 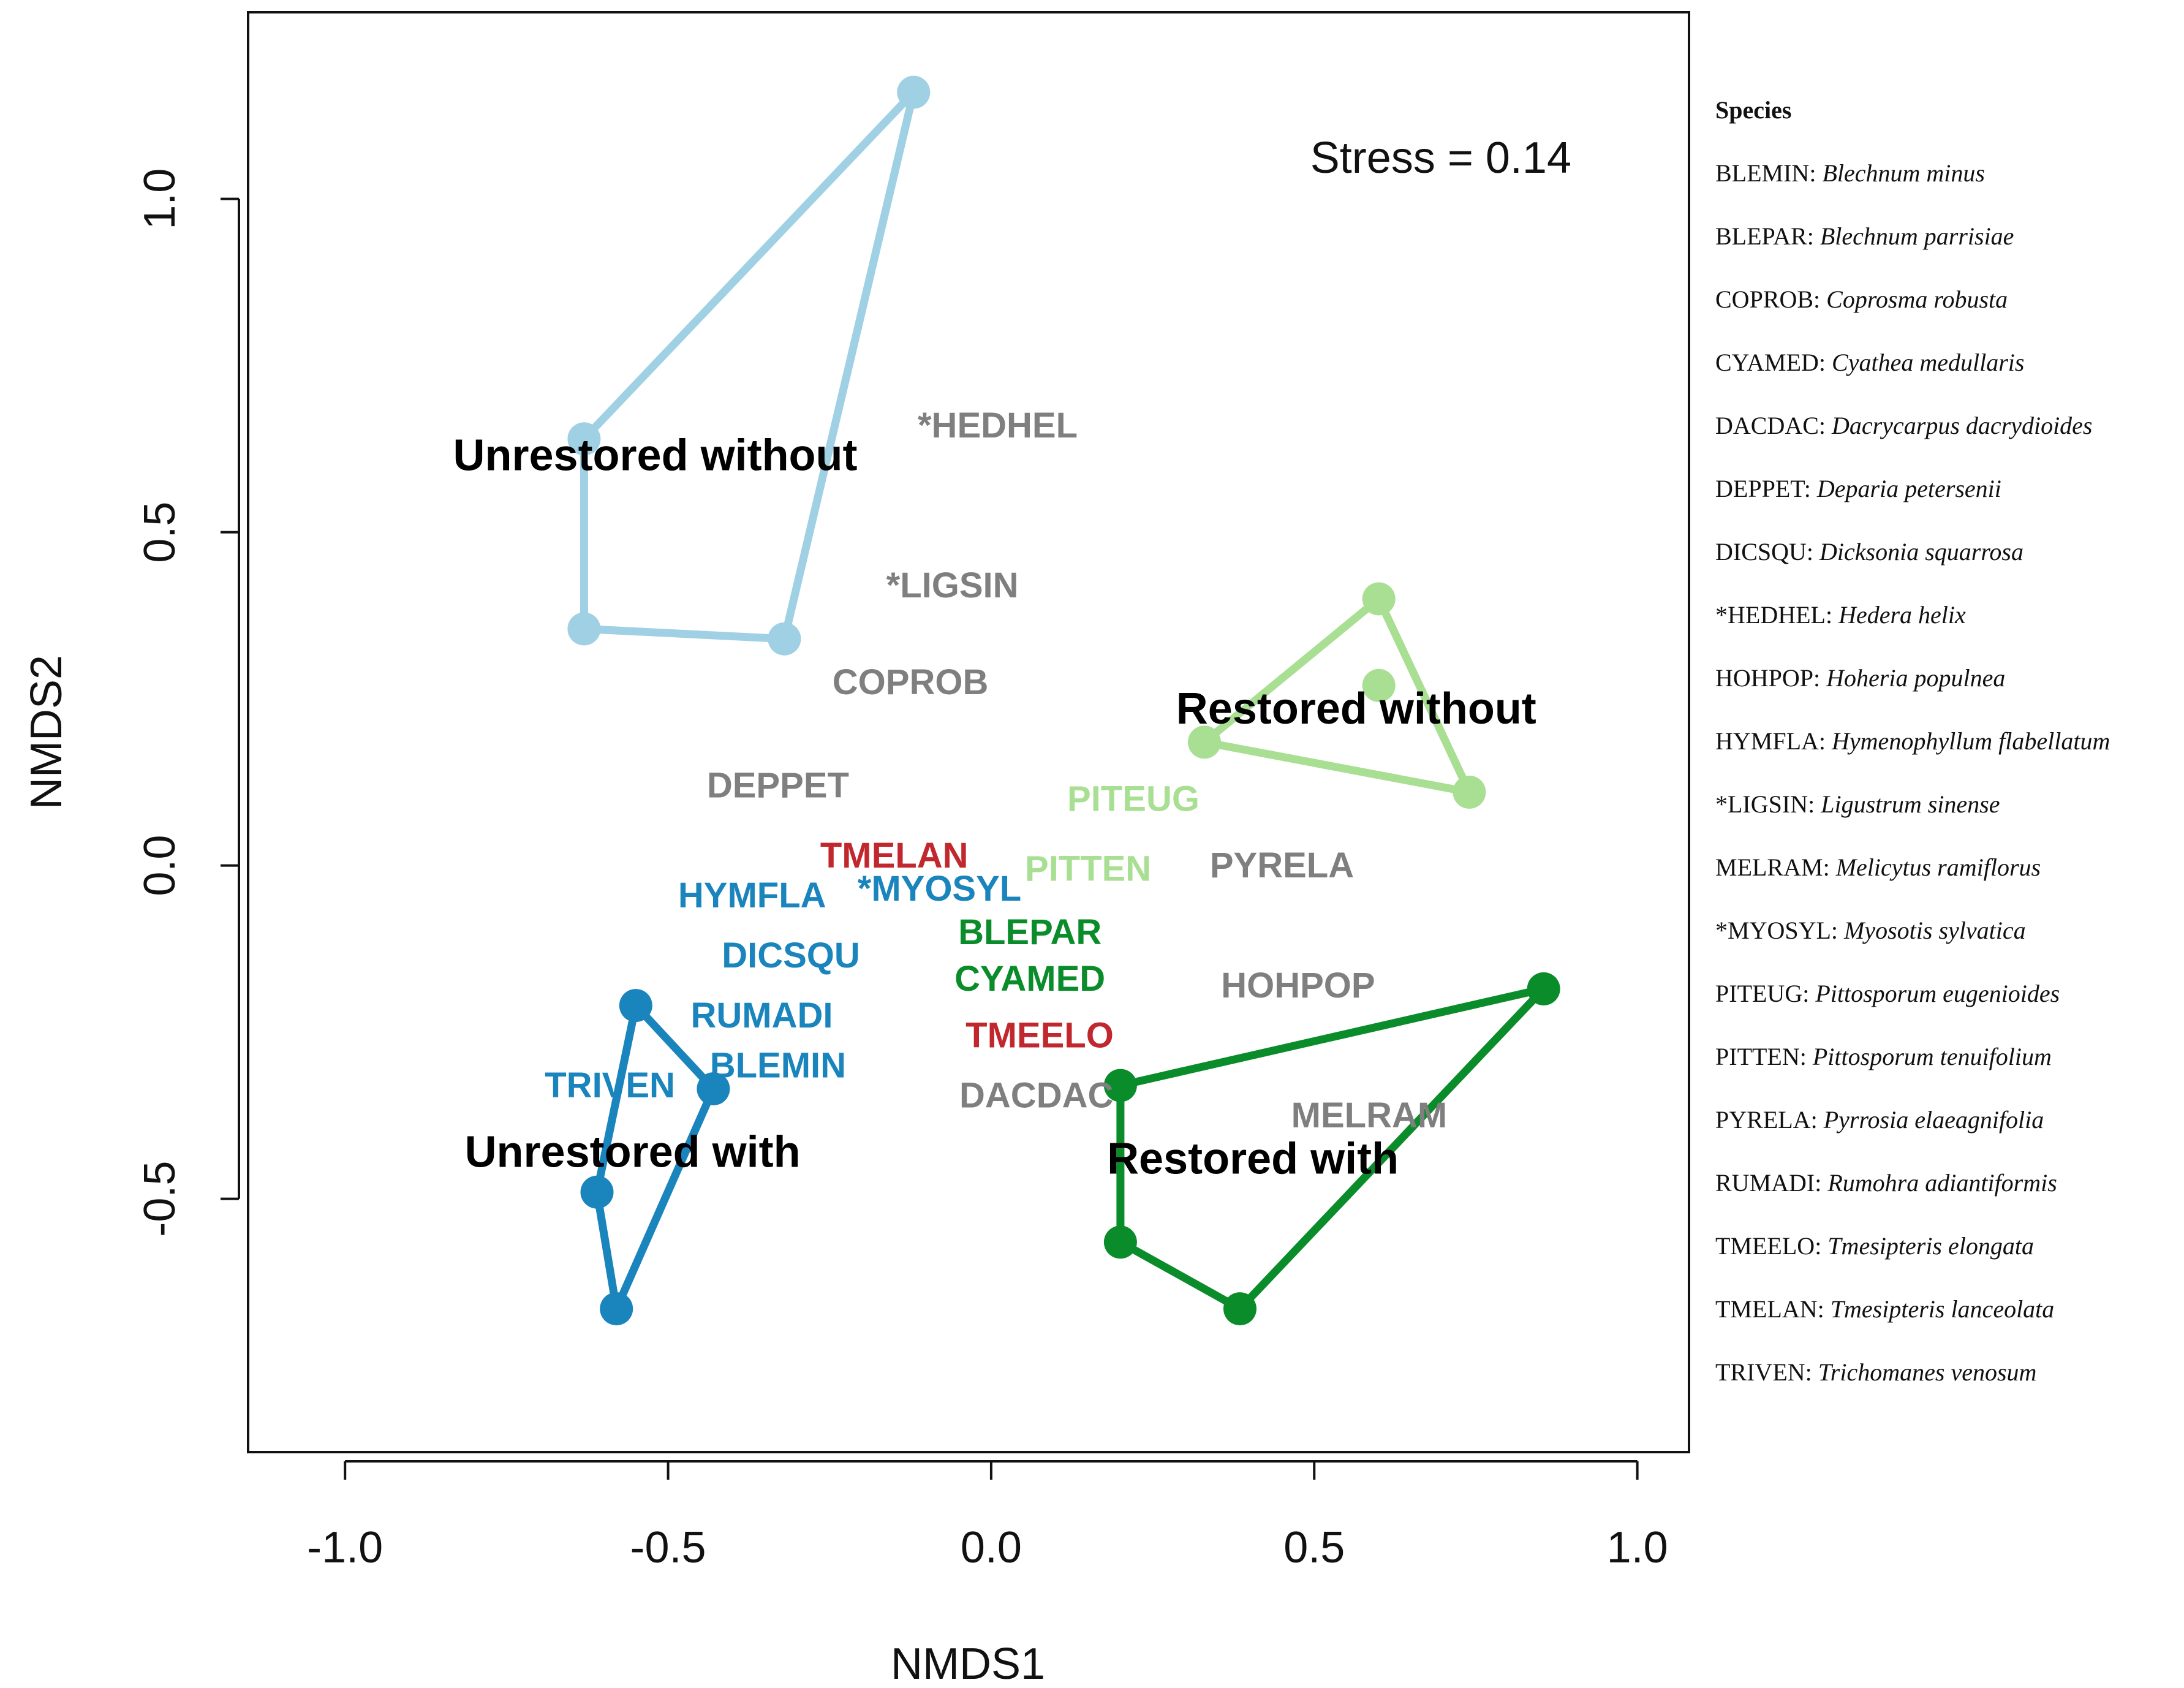 I want to click on species-label-tmeelo: TMEELO, so click(x=1039, y=1036).